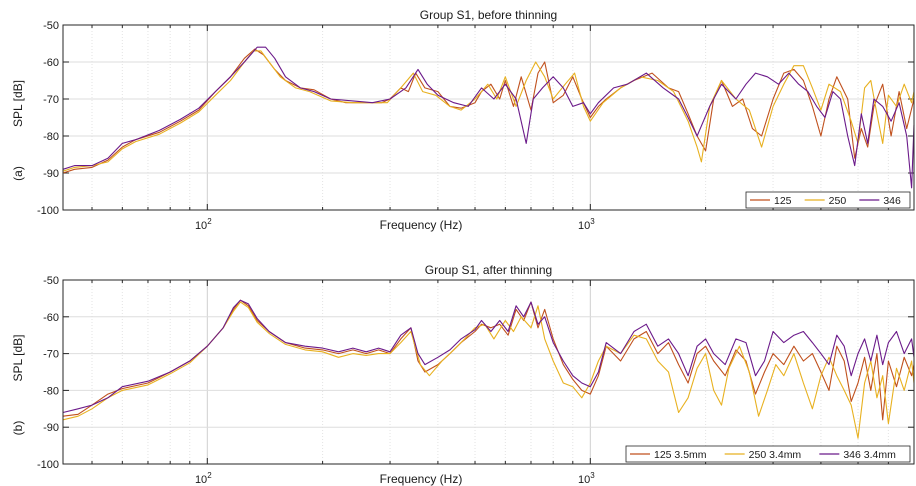  I want to click on chart-title: Group S1, after thinning, so click(488, 270).